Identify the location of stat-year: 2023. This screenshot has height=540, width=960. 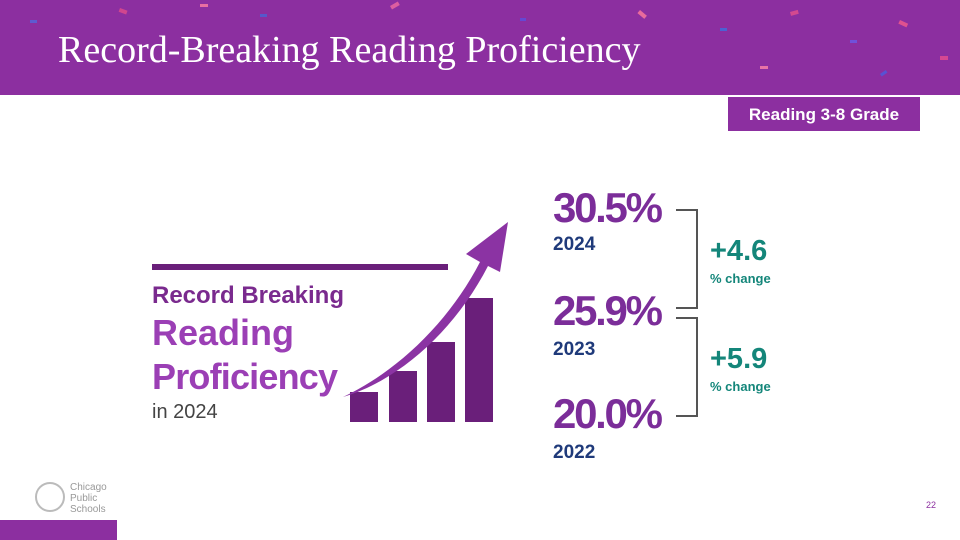
(574, 349).